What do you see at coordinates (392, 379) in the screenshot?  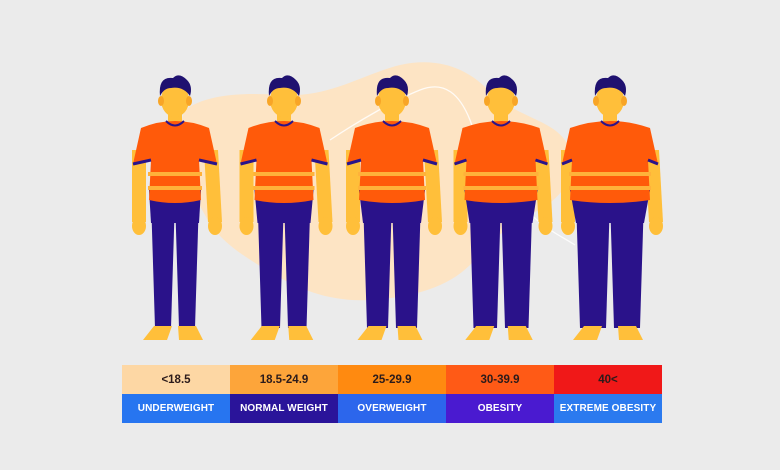 I see `bmi-range-cell: 25-29.9` at bounding box center [392, 379].